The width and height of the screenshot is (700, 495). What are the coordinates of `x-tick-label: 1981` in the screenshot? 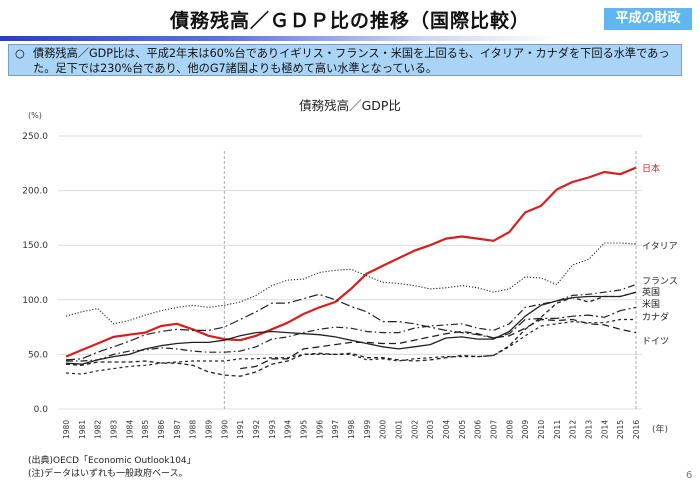 It's located at (82, 429).